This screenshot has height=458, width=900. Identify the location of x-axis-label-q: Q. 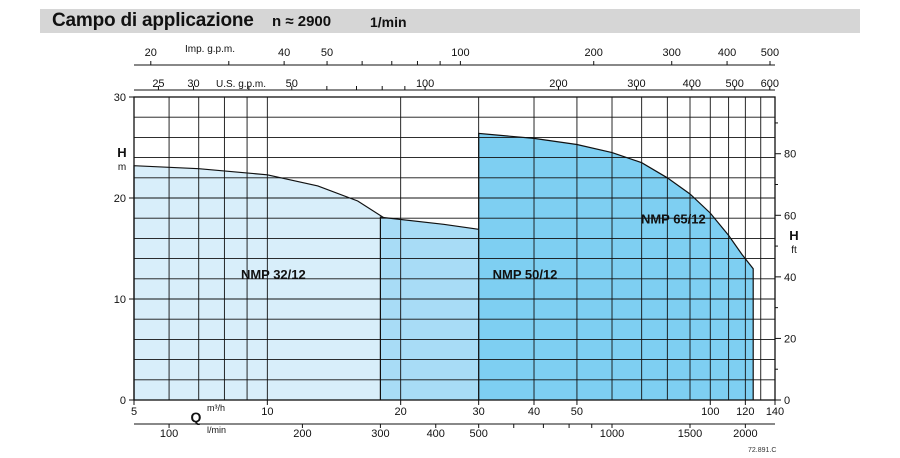
(196, 417).